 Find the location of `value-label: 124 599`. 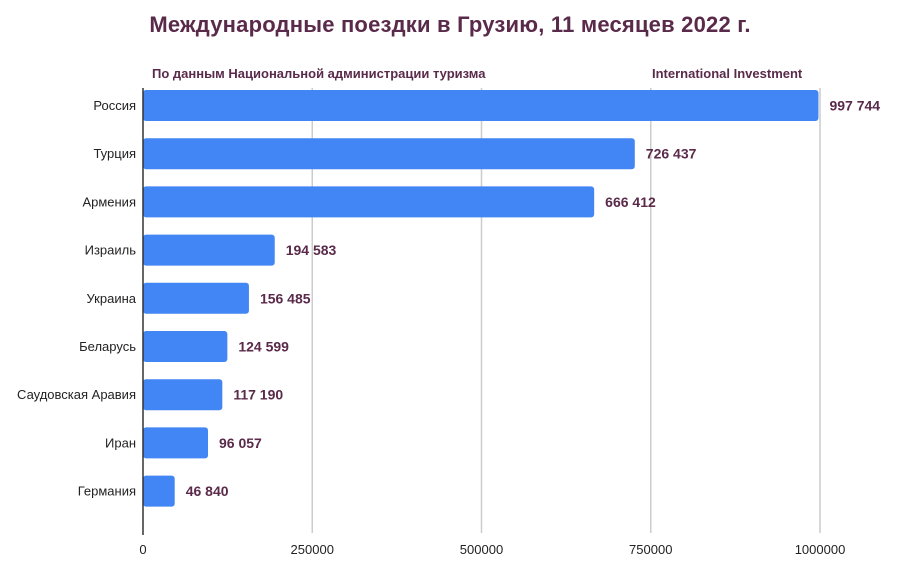

value-label: 124 599 is located at coordinates (263, 347).